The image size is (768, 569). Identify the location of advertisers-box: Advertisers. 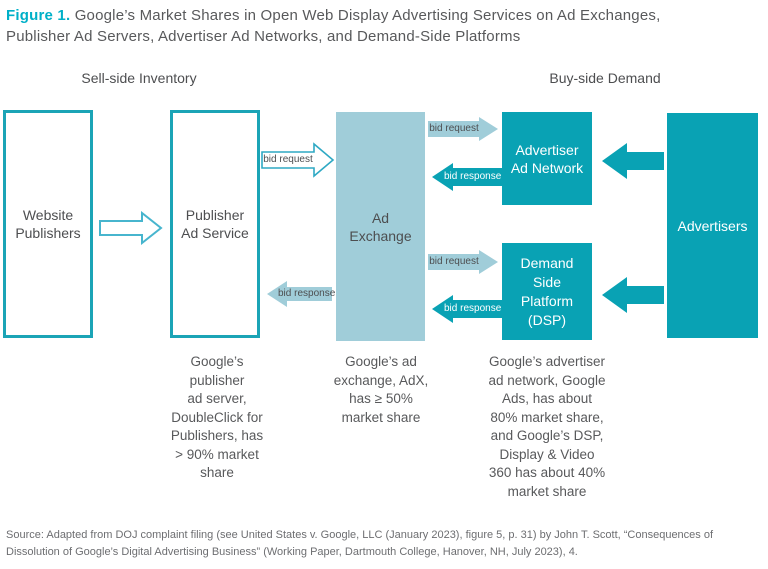
(712, 225).